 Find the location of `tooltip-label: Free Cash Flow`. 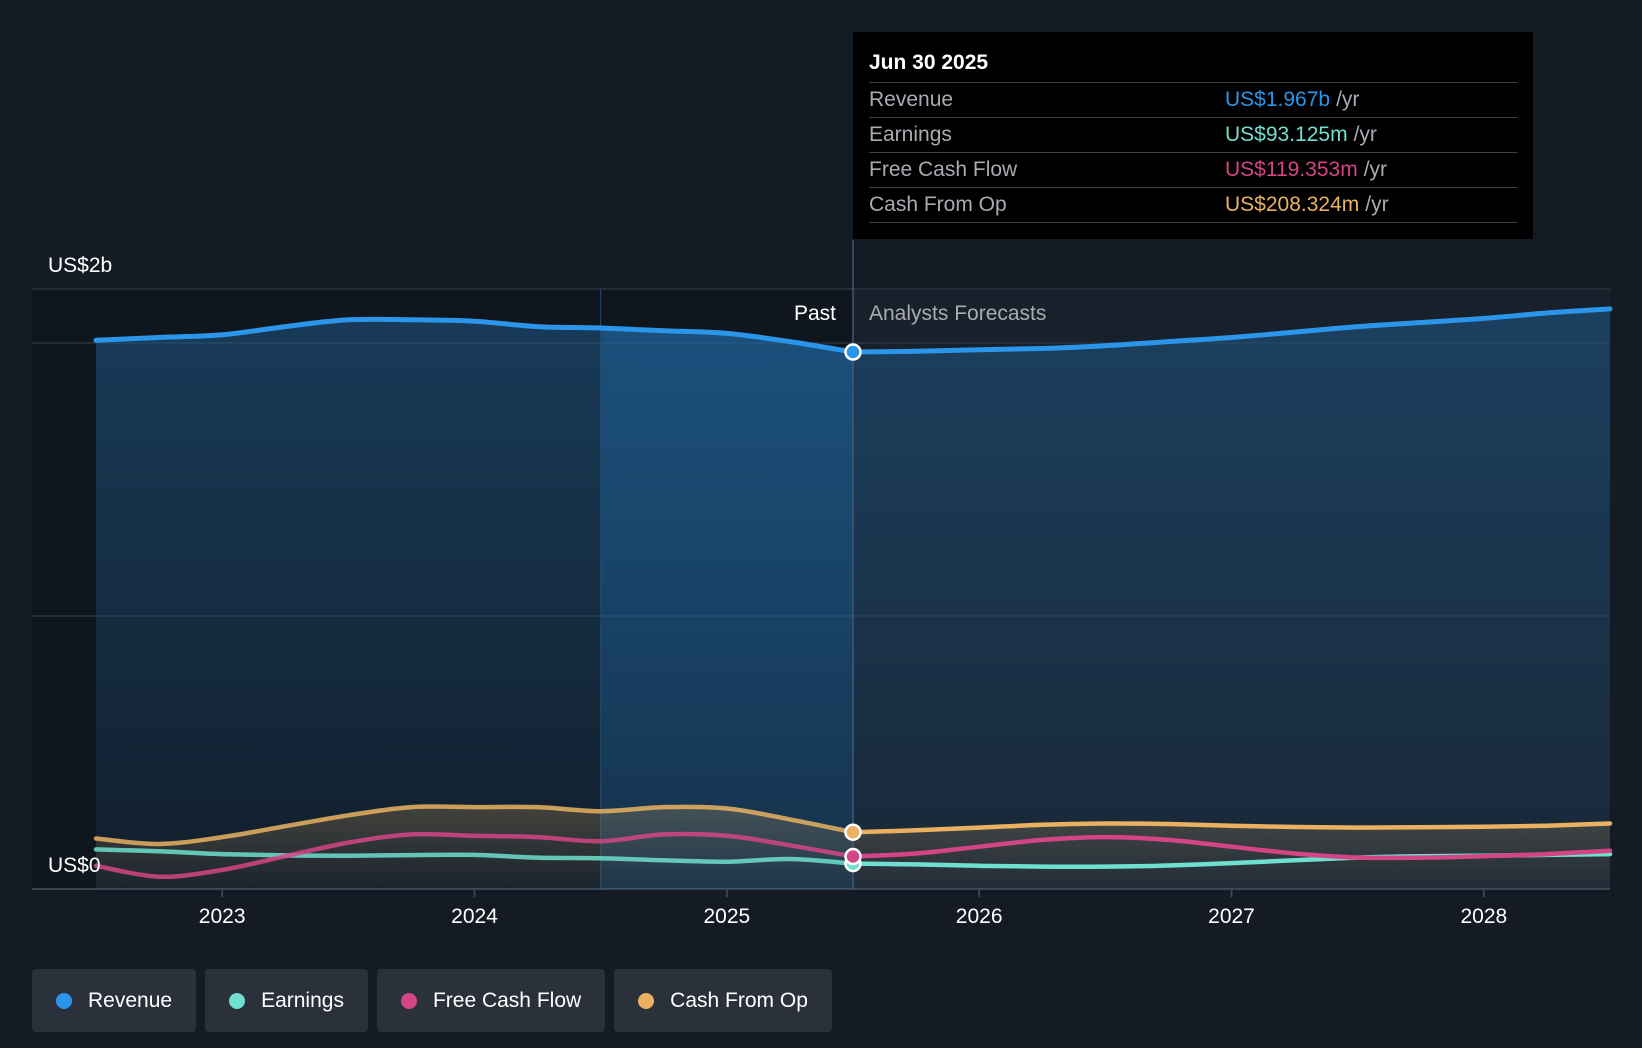

tooltip-label: Free Cash Flow is located at coordinates (943, 169).